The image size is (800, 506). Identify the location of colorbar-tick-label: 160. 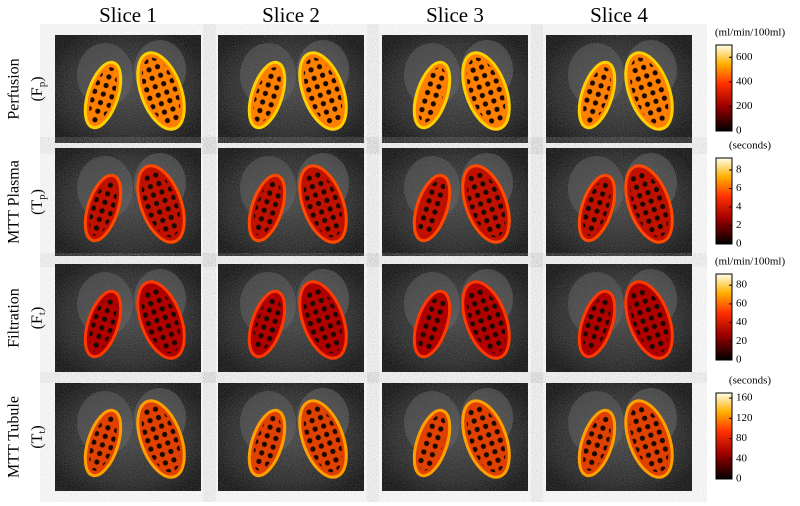
(744, 398).